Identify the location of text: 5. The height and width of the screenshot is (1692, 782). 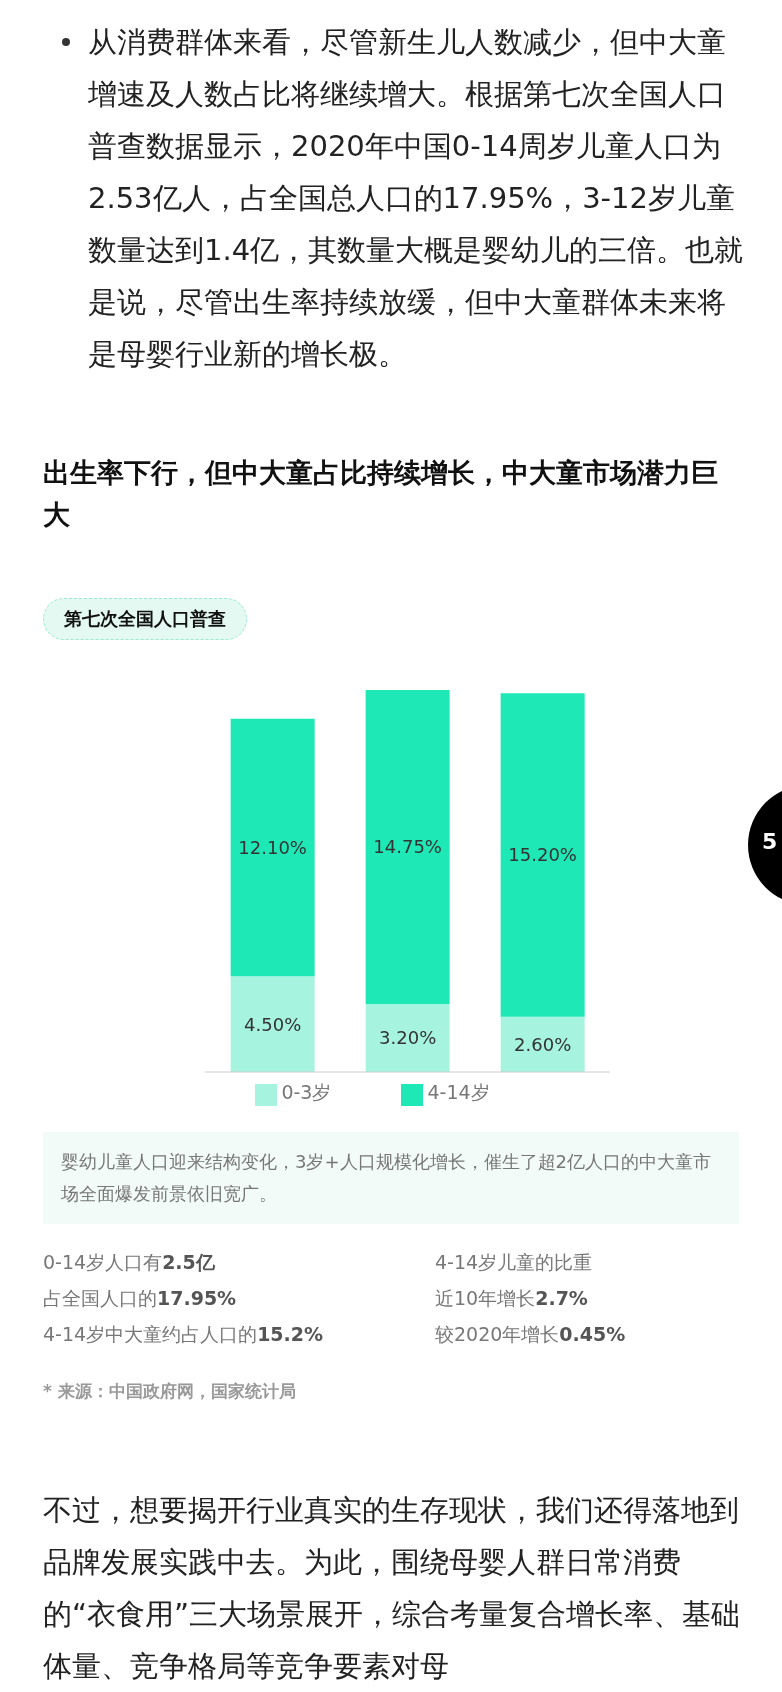
(770, 841).